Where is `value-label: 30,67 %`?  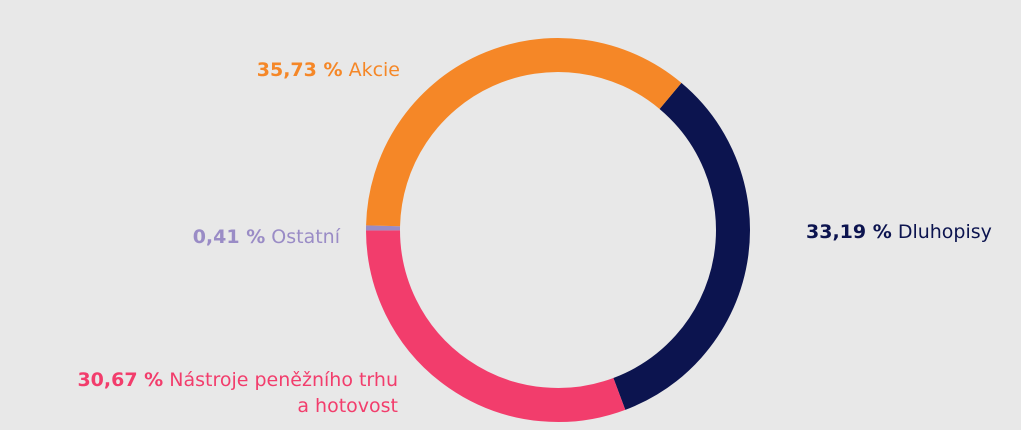
value-label: 30,67 % is located at coordinates (120, 380).